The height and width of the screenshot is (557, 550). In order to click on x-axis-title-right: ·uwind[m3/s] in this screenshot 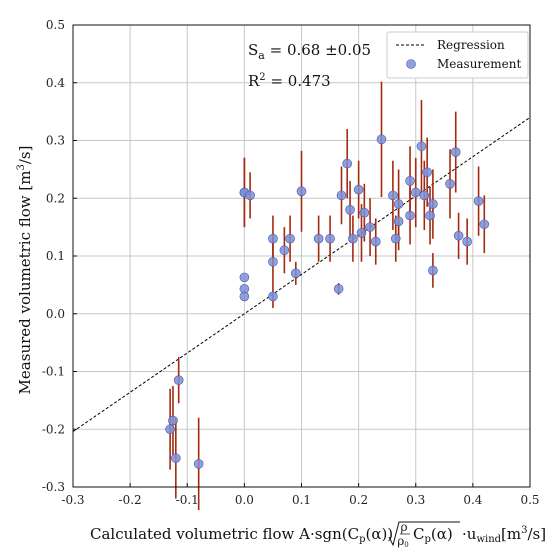, I will do `click(504, 535)`.